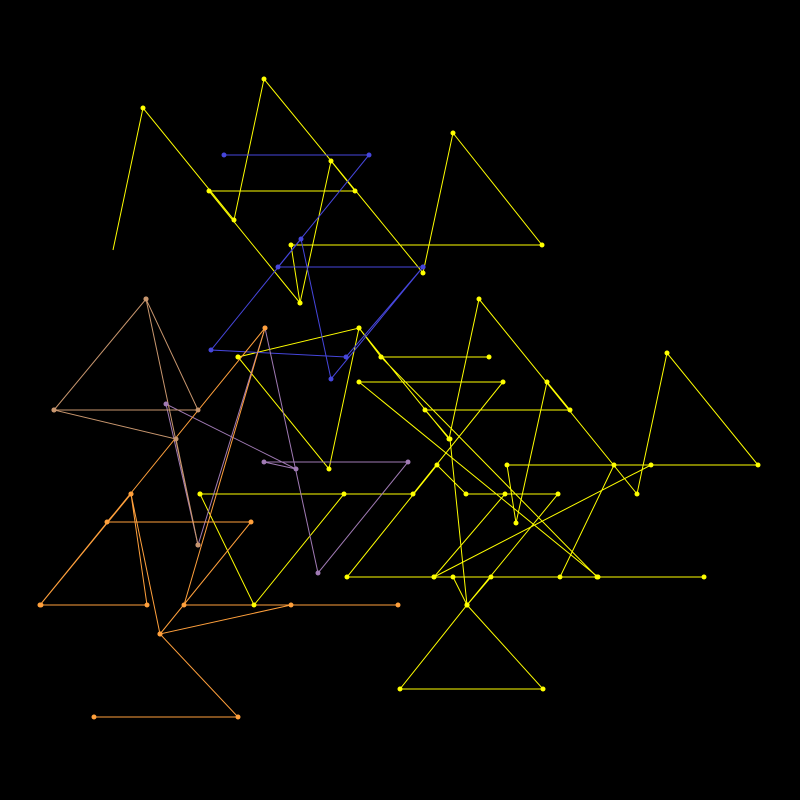 The image size is (800, 800). I want to click on line-path-mauve, so click(287, 450).